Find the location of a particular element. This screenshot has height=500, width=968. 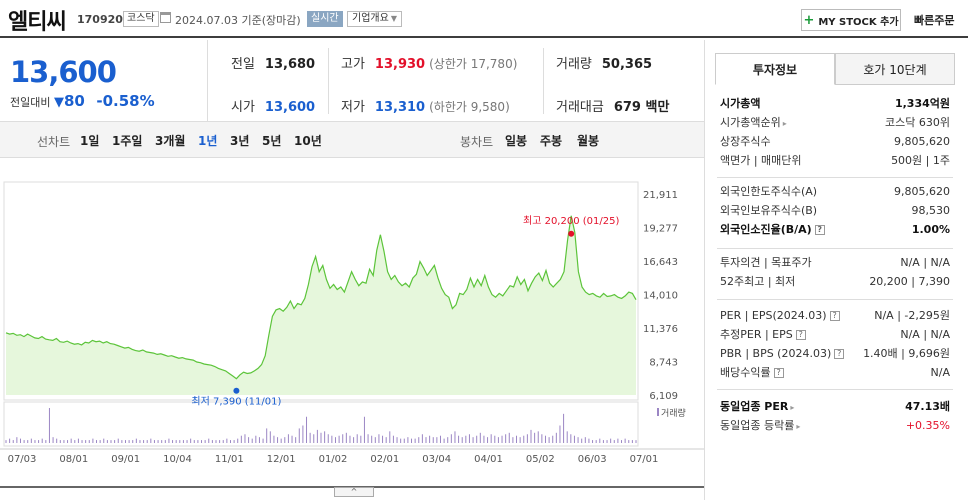

high-price: 고가 13,930 (상한가 17,780) is located at coordinates (429, 62).